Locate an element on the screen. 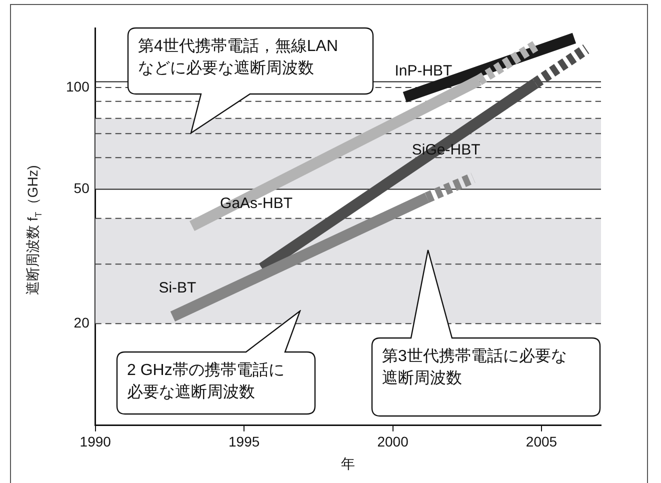  x-axis-title: 年 is located at coordinates (348, 463).